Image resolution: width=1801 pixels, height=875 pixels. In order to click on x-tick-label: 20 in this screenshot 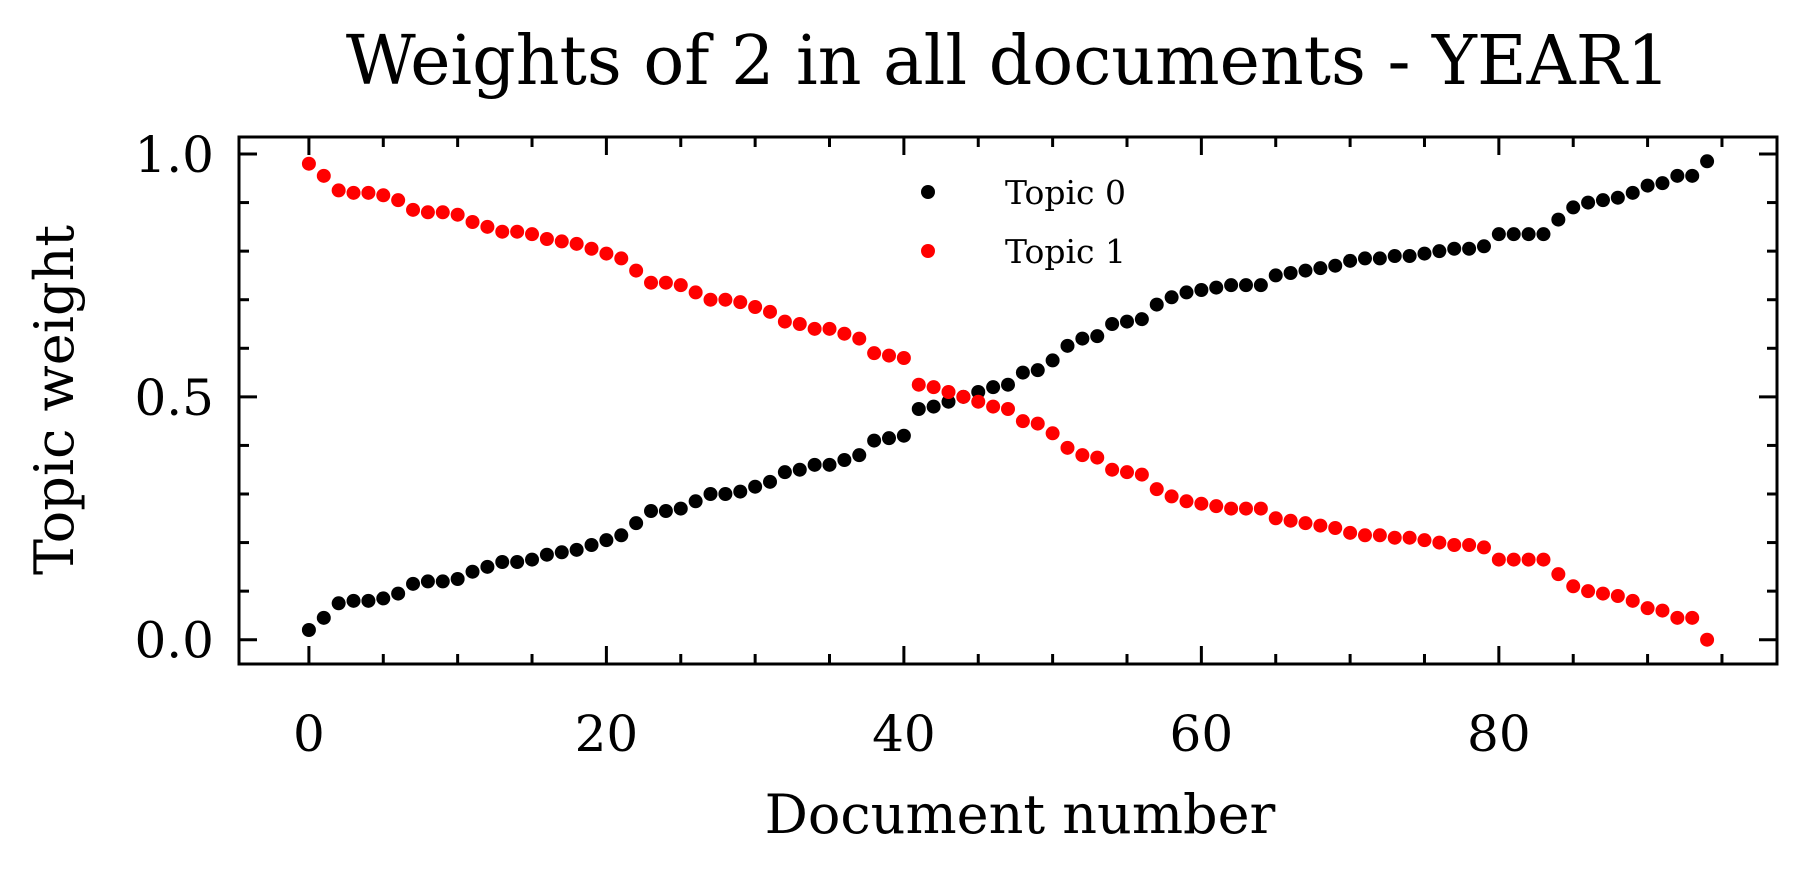, I will do `click(607, 734)`.